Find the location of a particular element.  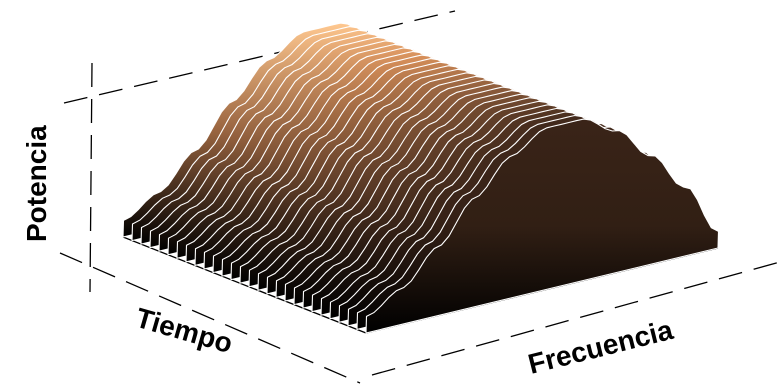

x-axis-label: Frecuencia is located at coordinates (600, 347).